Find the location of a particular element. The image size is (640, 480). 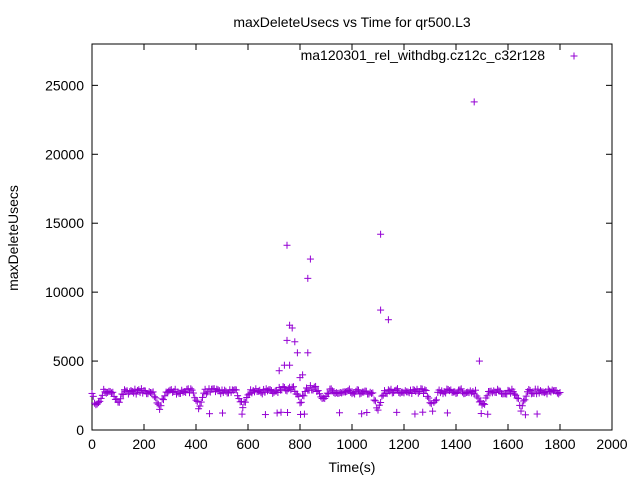

x-axis-label: Time(s) is located at coordinates (352, 467).